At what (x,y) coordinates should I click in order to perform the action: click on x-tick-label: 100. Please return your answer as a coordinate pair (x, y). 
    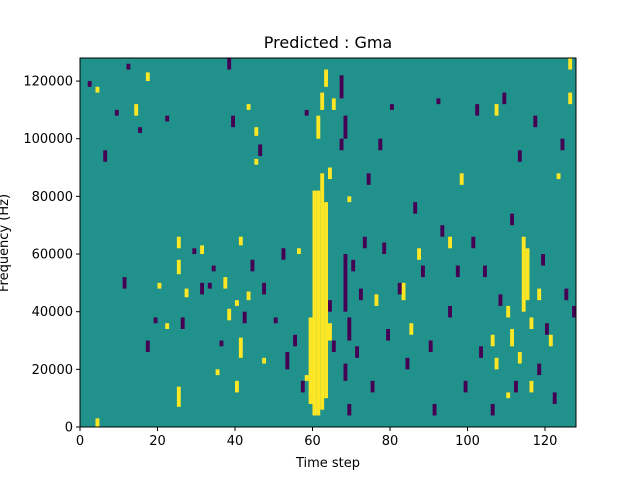
    Looking at the image, I should click on (467, 441).